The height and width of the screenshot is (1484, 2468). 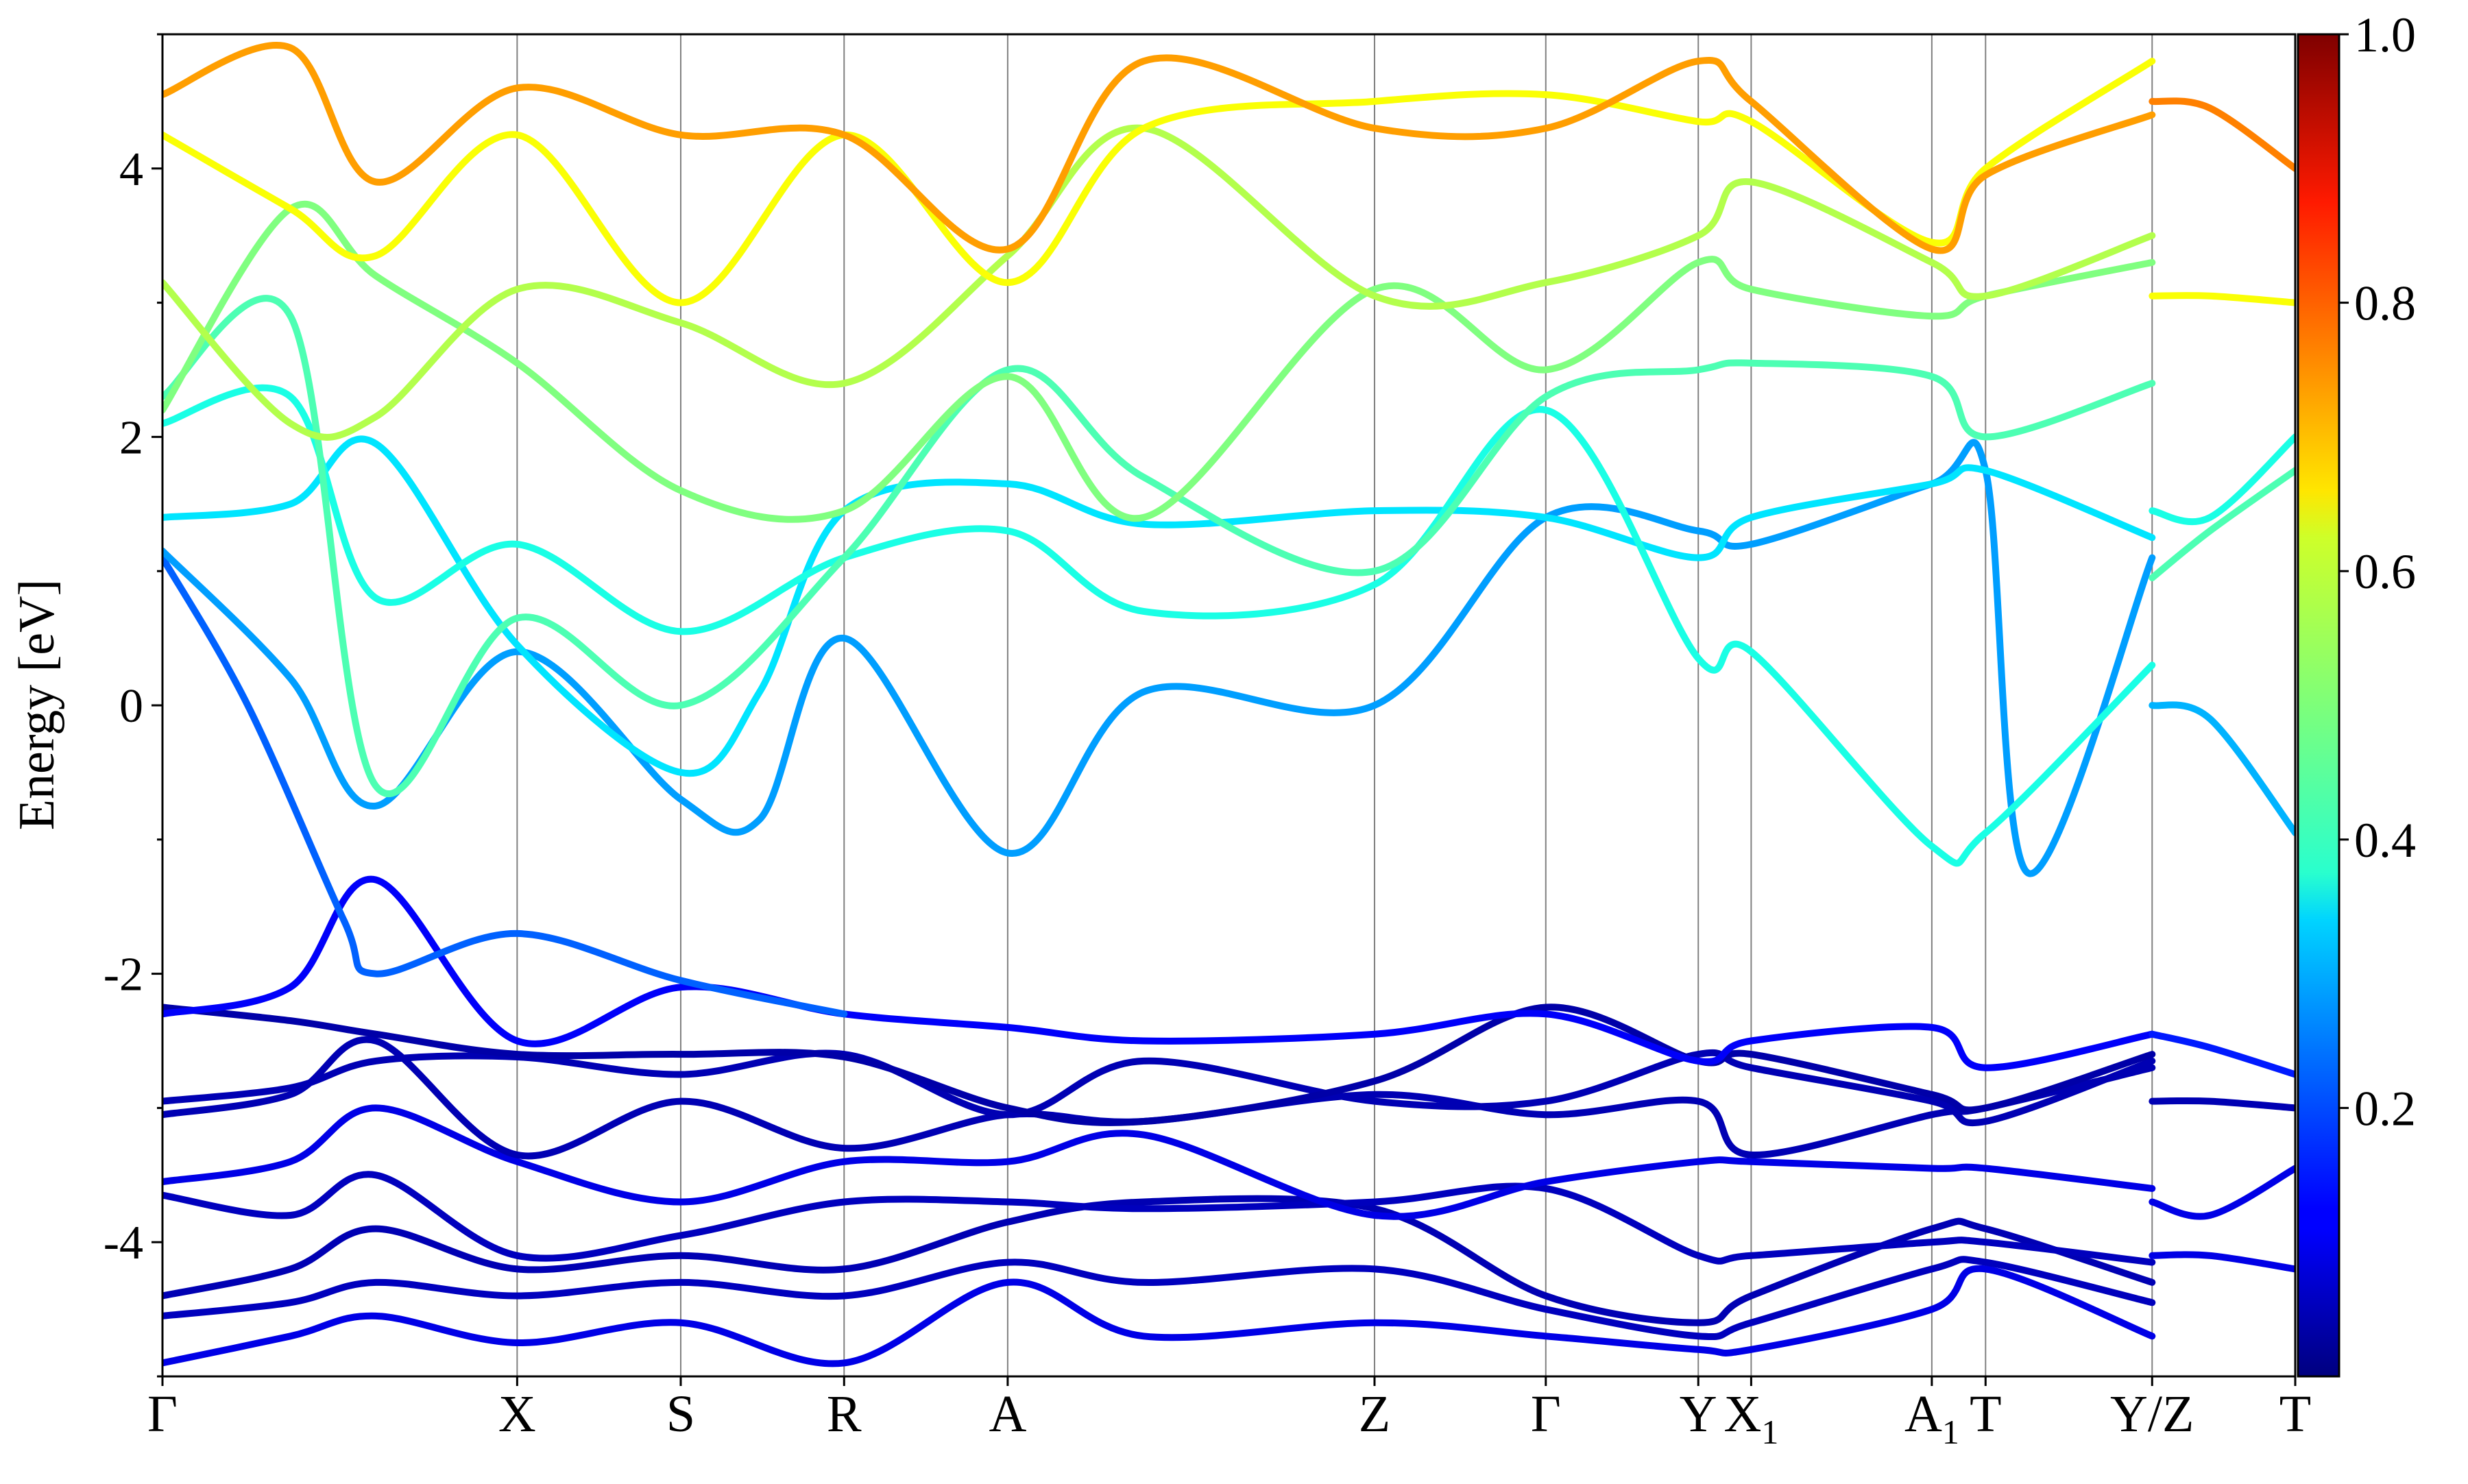 I want to click on kpoint-label-10: T, so click(x=1986, y=1414).